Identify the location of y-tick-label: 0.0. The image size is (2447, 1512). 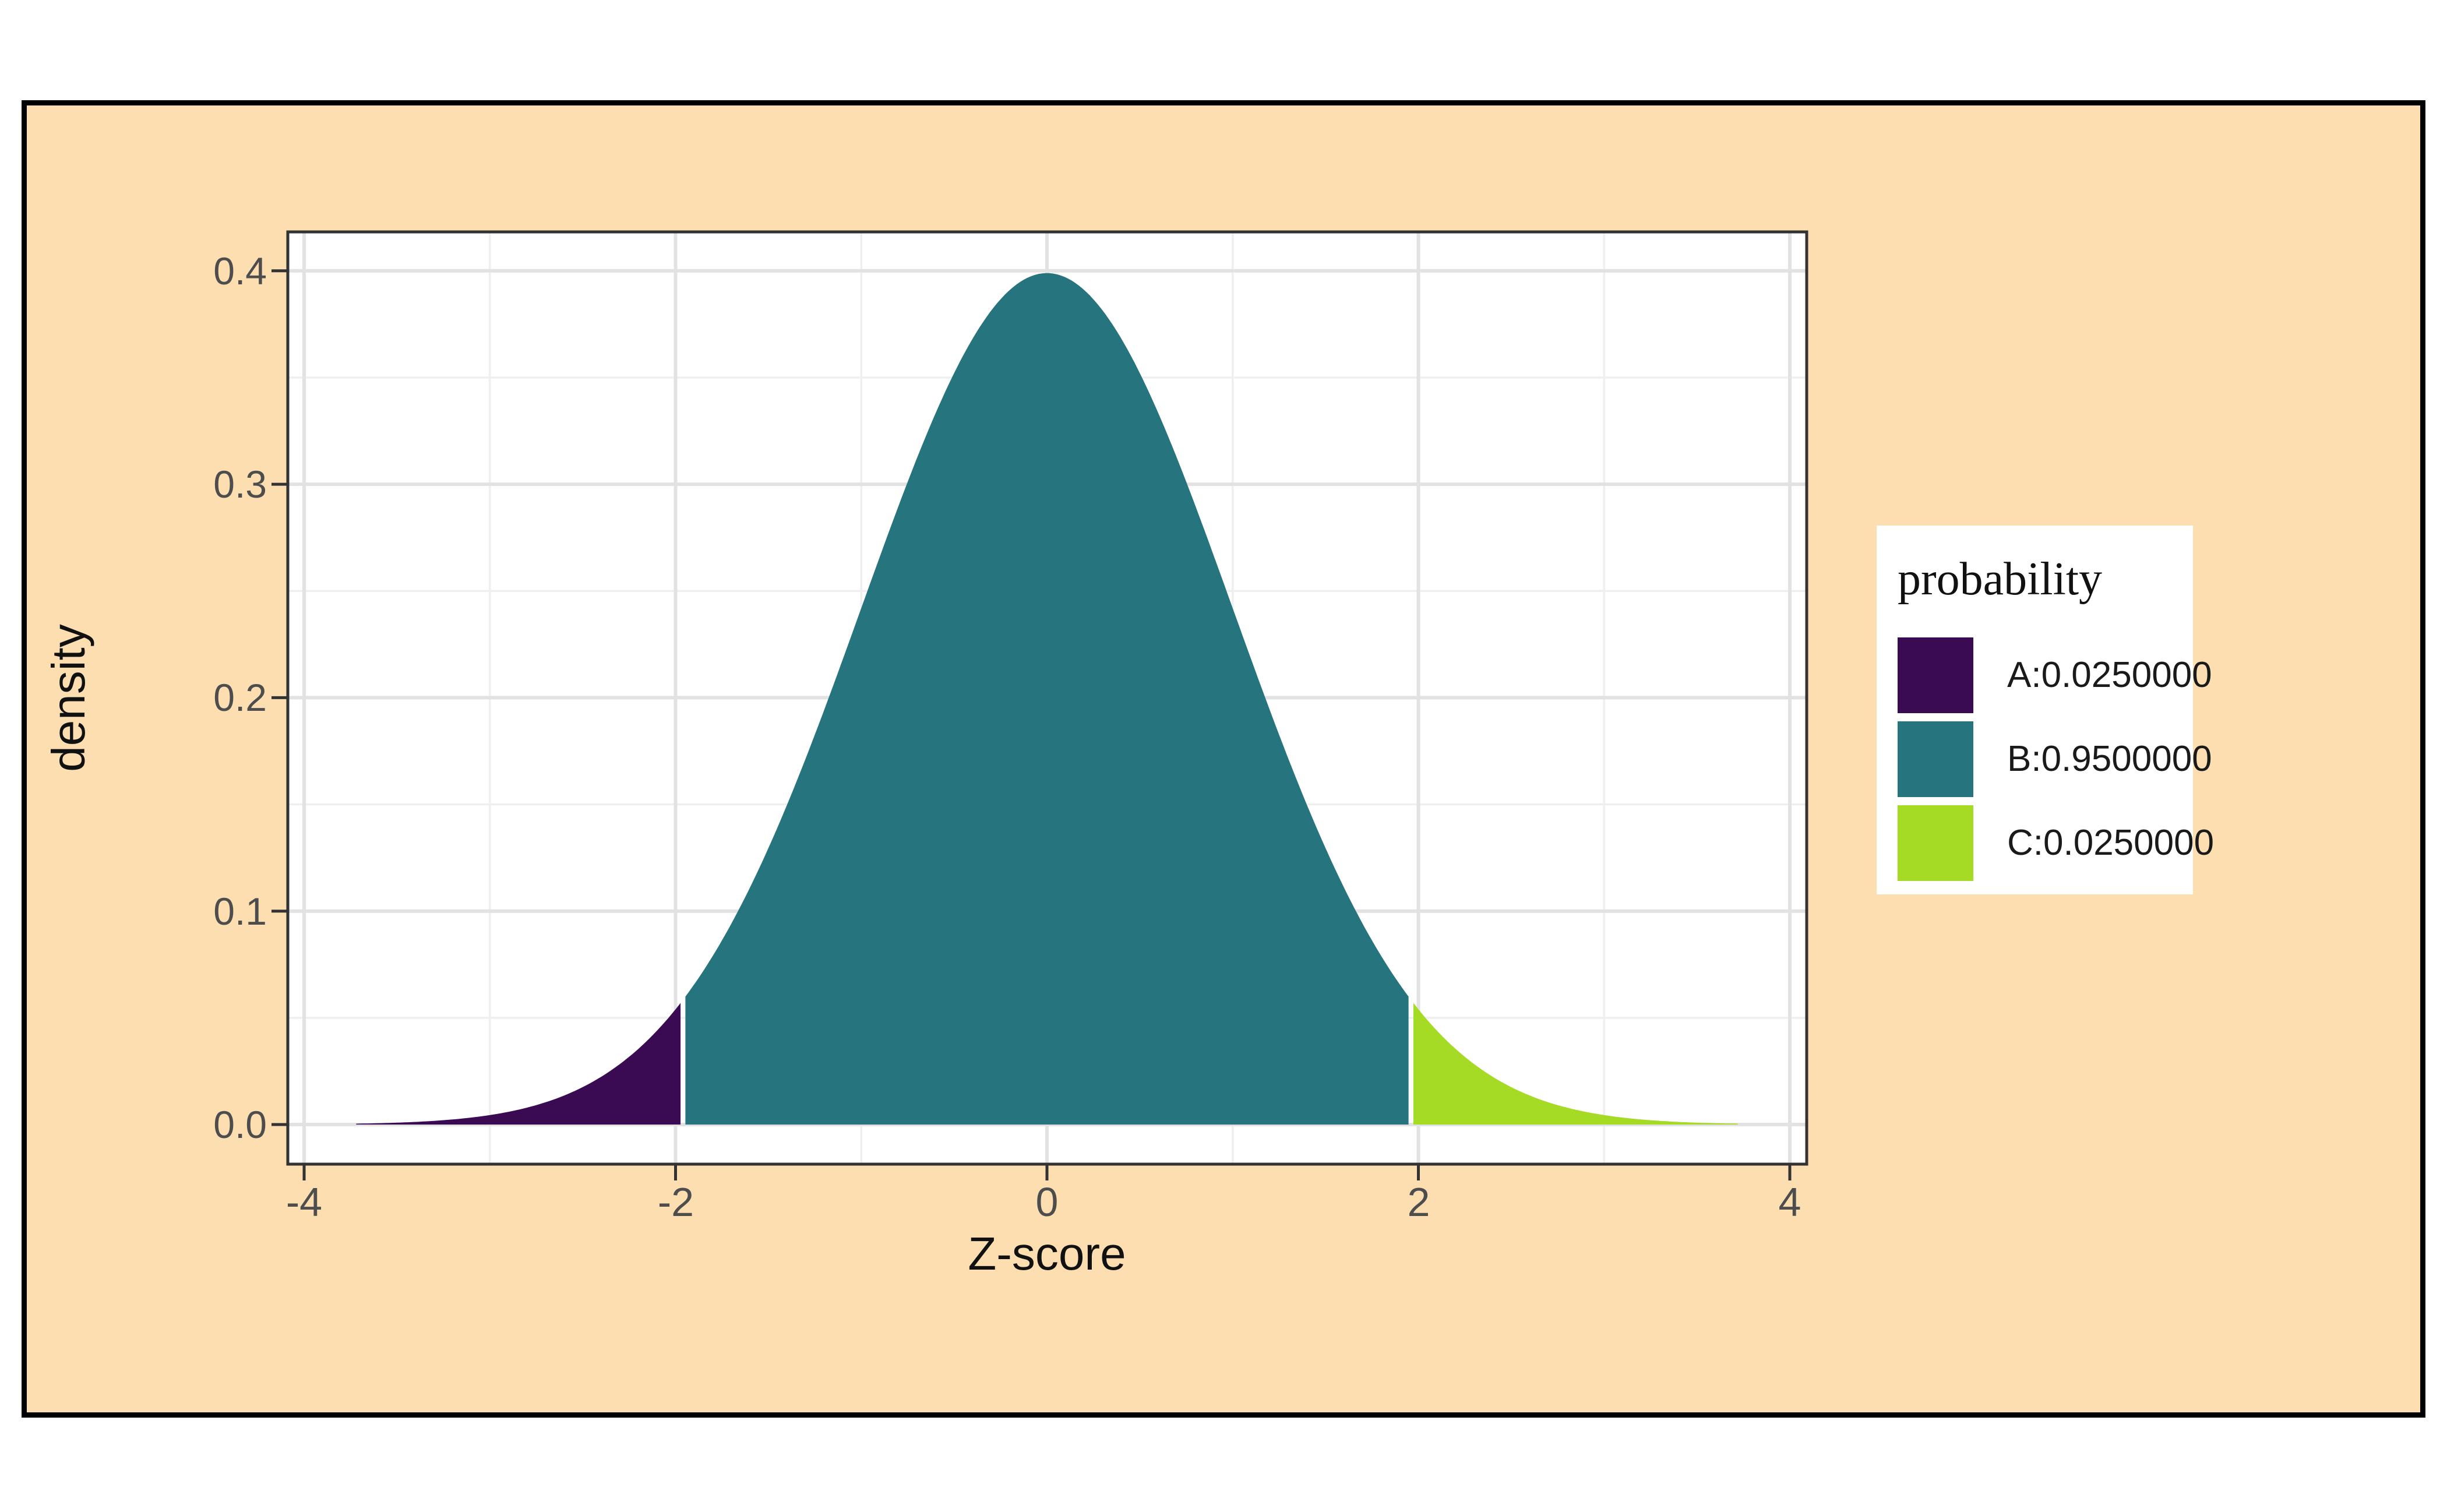
(240, 1124).